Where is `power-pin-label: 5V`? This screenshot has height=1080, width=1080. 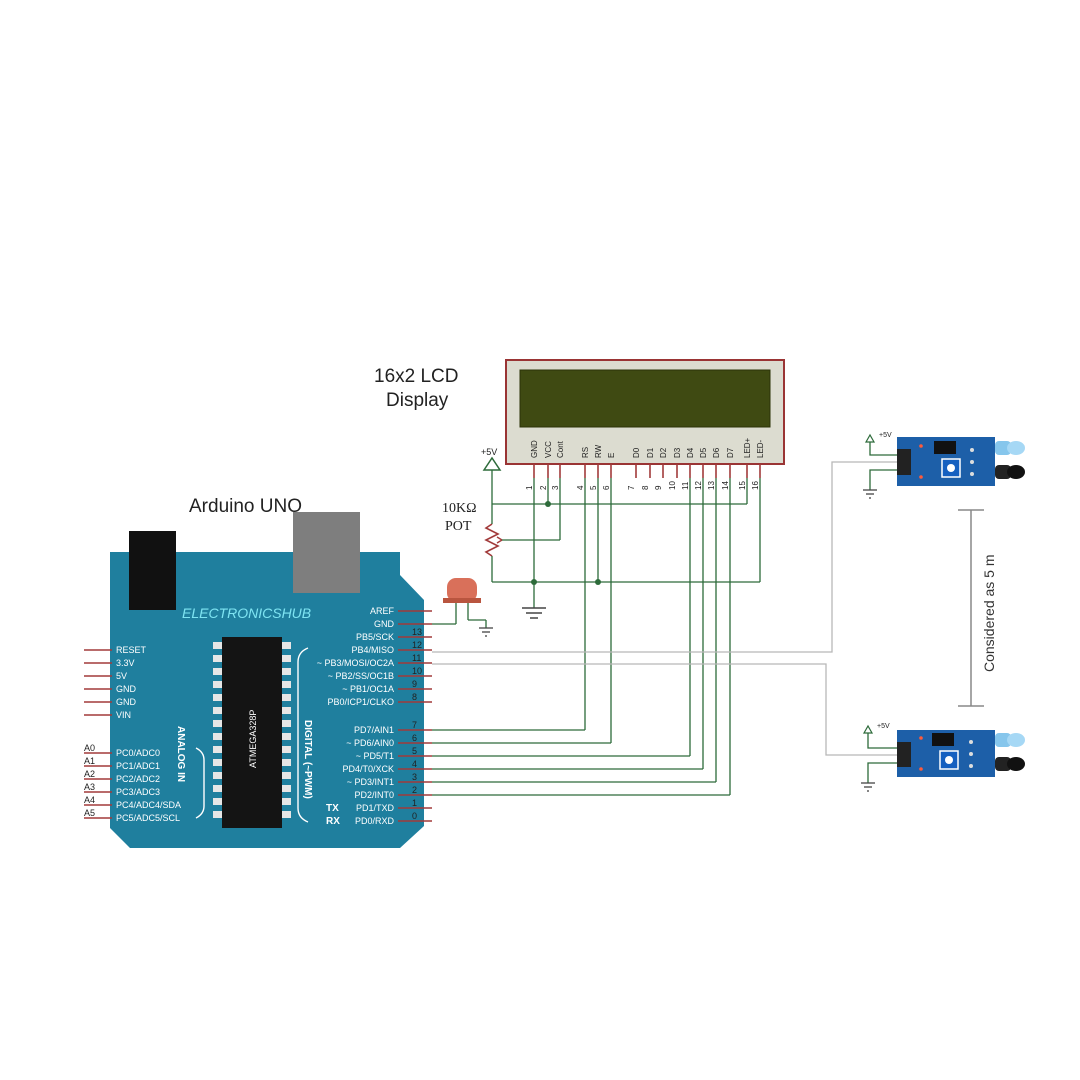 power-pin-label: 5V is located at coordinates (121, 676).